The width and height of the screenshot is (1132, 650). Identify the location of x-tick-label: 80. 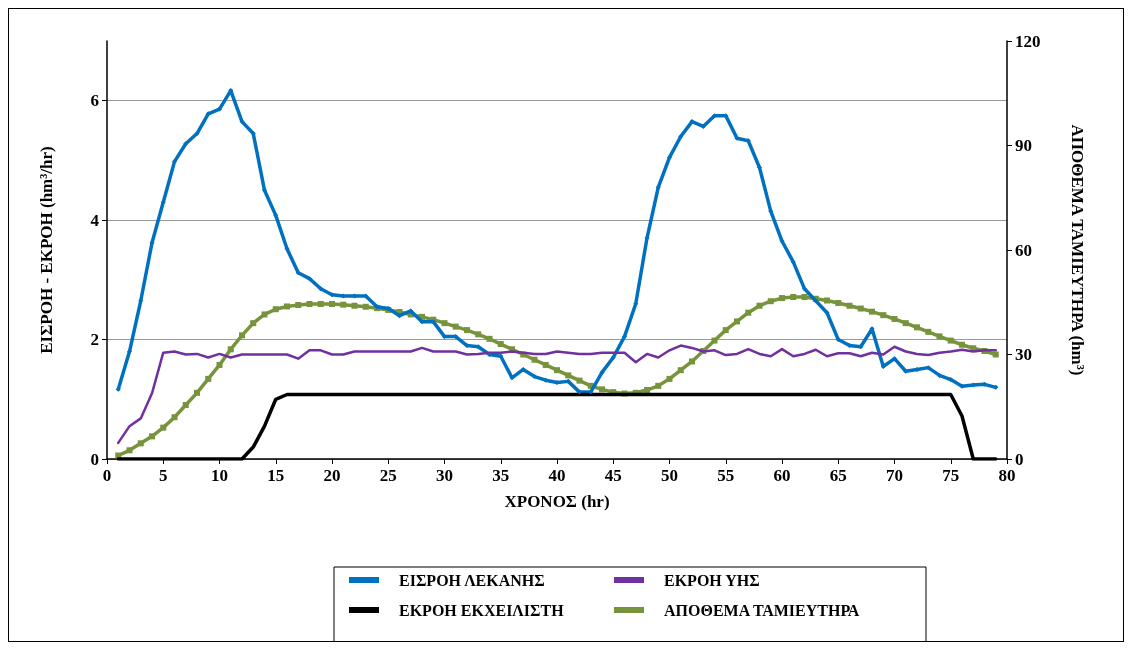
(1007, 475).